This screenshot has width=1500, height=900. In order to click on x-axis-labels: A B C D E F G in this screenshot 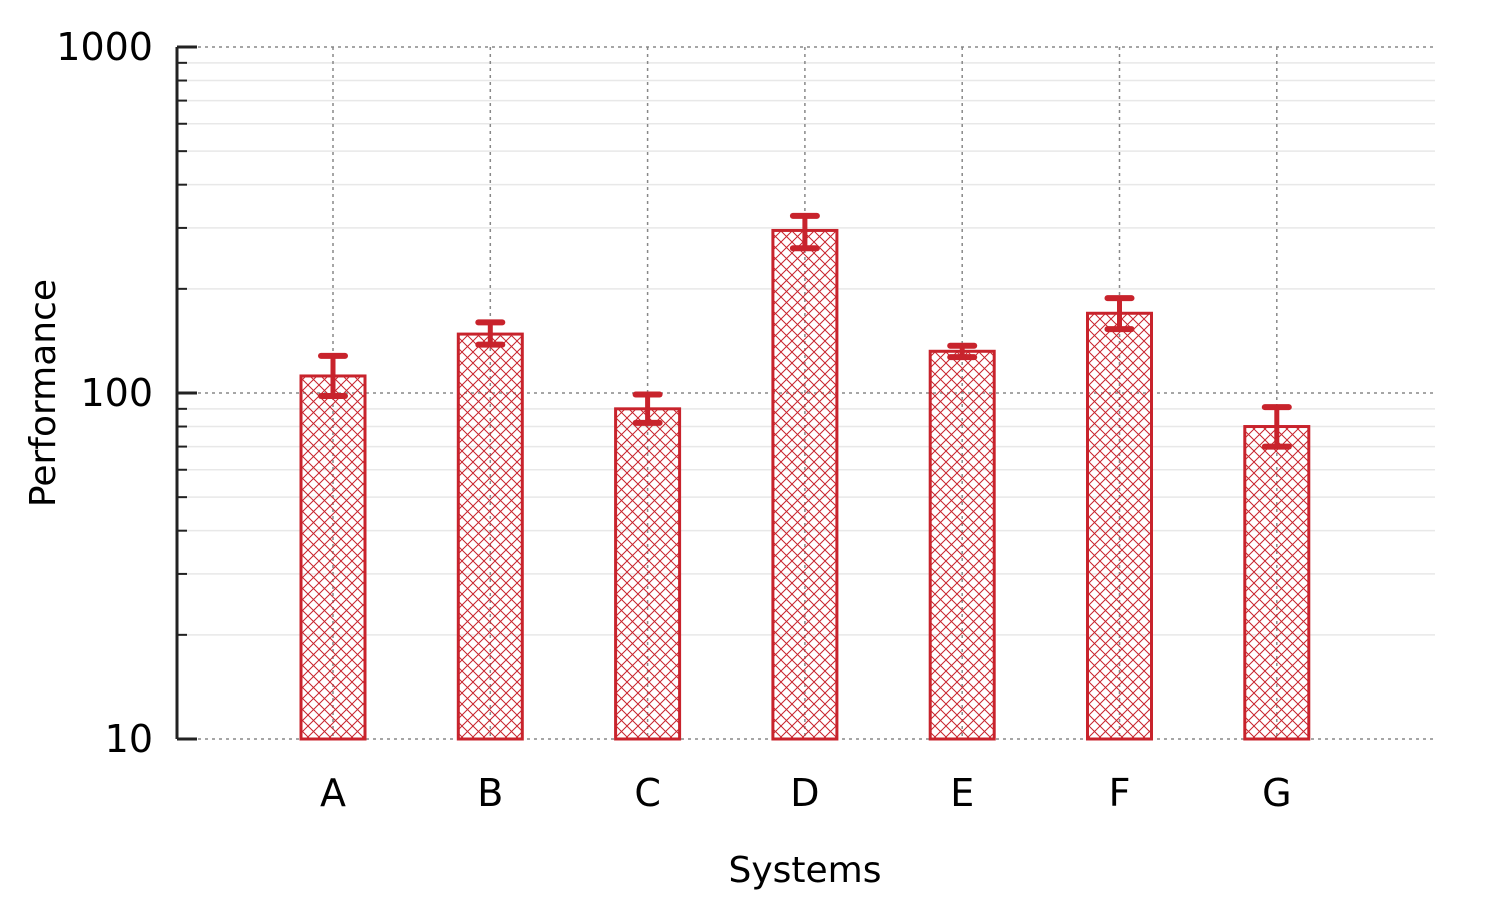, I will do `click(806, 793)`.